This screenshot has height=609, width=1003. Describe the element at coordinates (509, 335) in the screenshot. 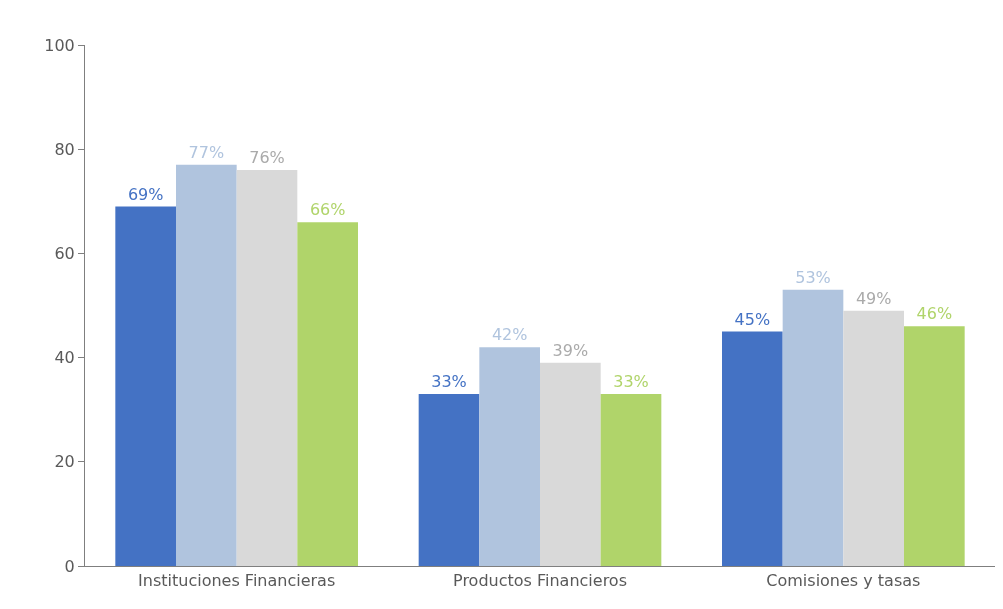

I see `data-label: 42%` at that location.